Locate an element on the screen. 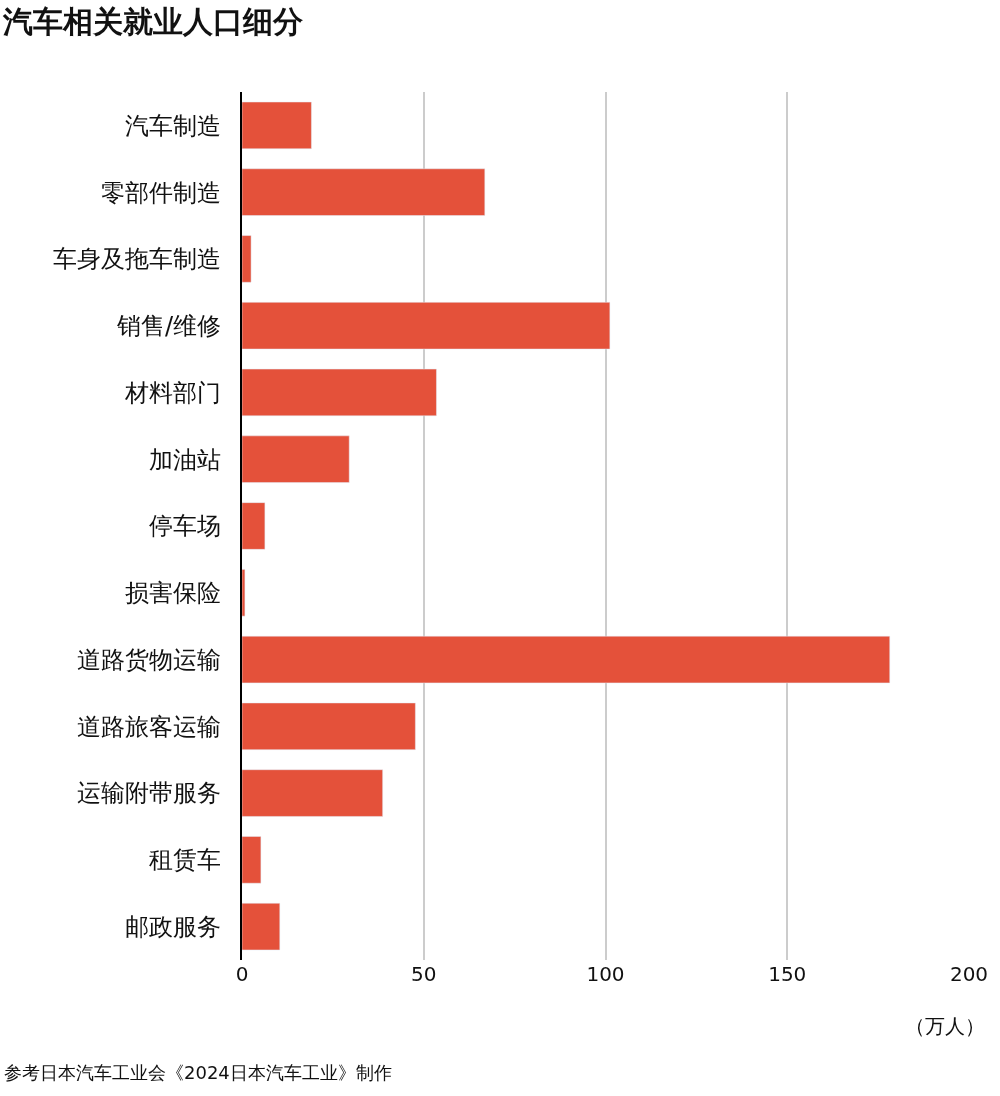  y-tick-label: 道路货物运输 is located at coordinates (149, 659).